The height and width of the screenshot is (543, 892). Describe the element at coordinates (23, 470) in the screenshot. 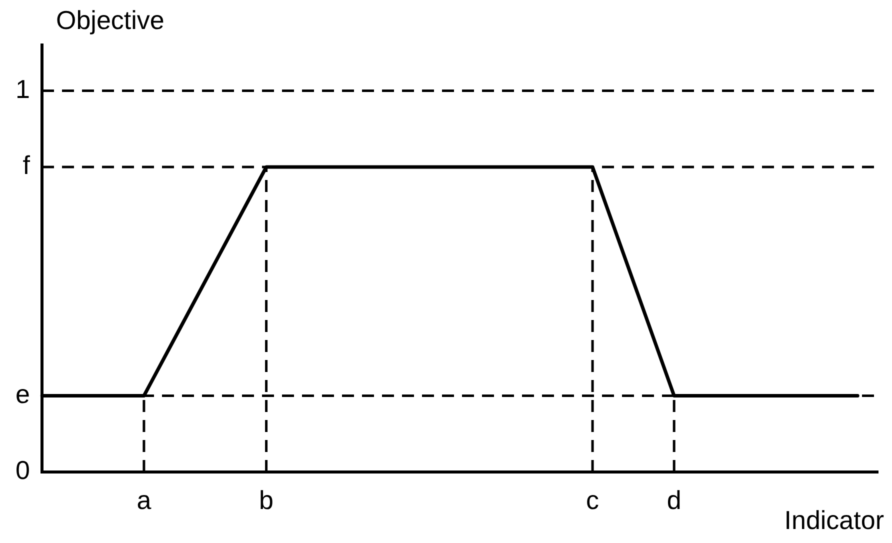

I see `y-tick-label: 0` at that location.